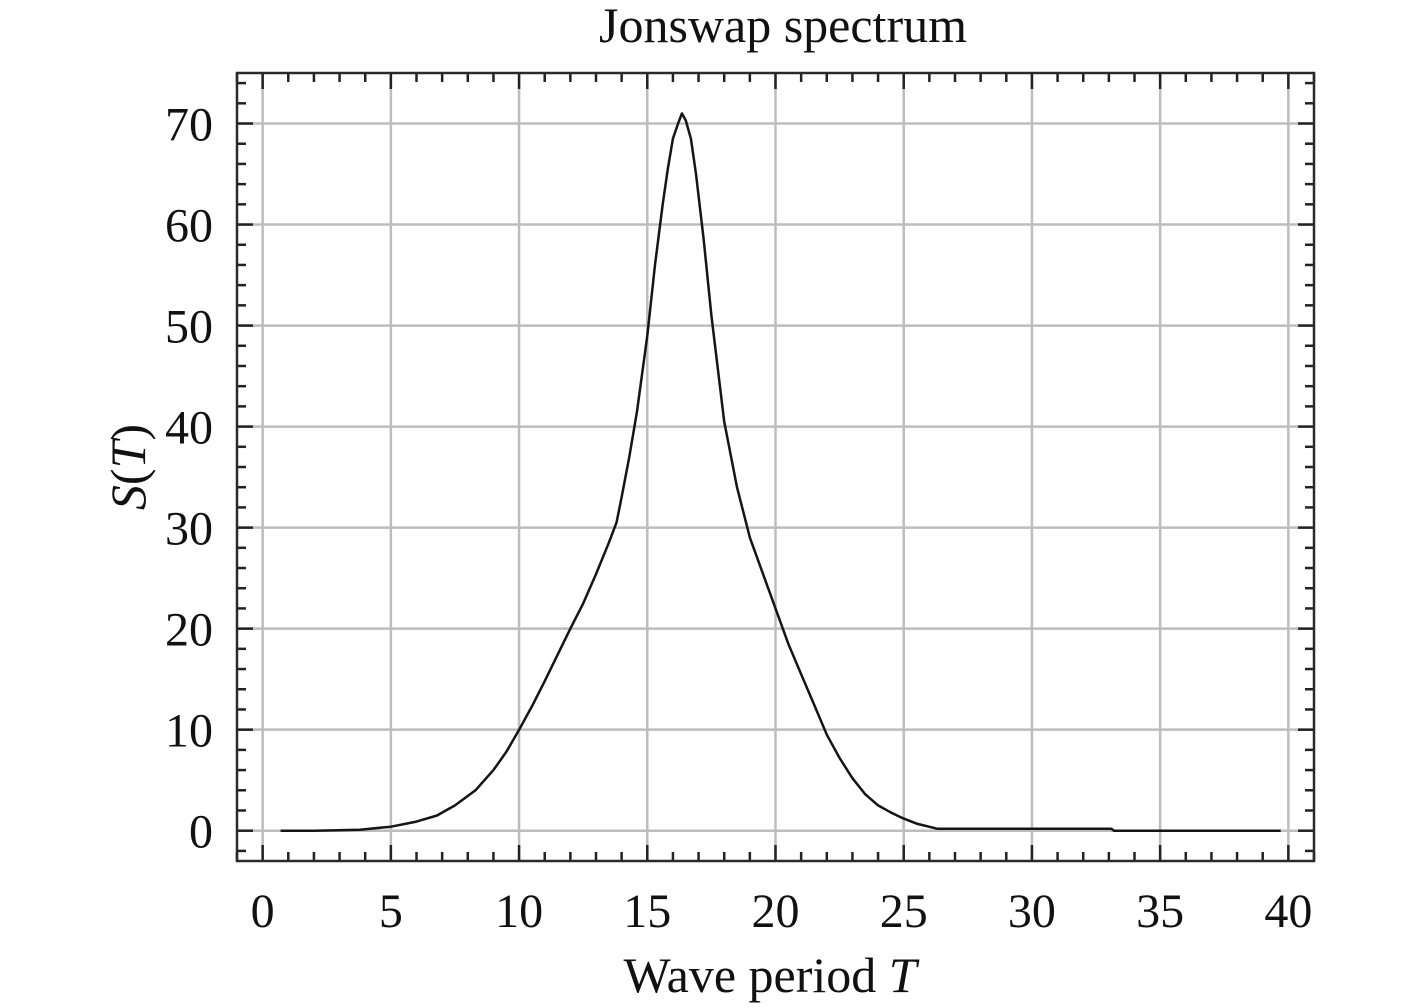  I want to click on y-axis-label: S(T), so click(128, 467).